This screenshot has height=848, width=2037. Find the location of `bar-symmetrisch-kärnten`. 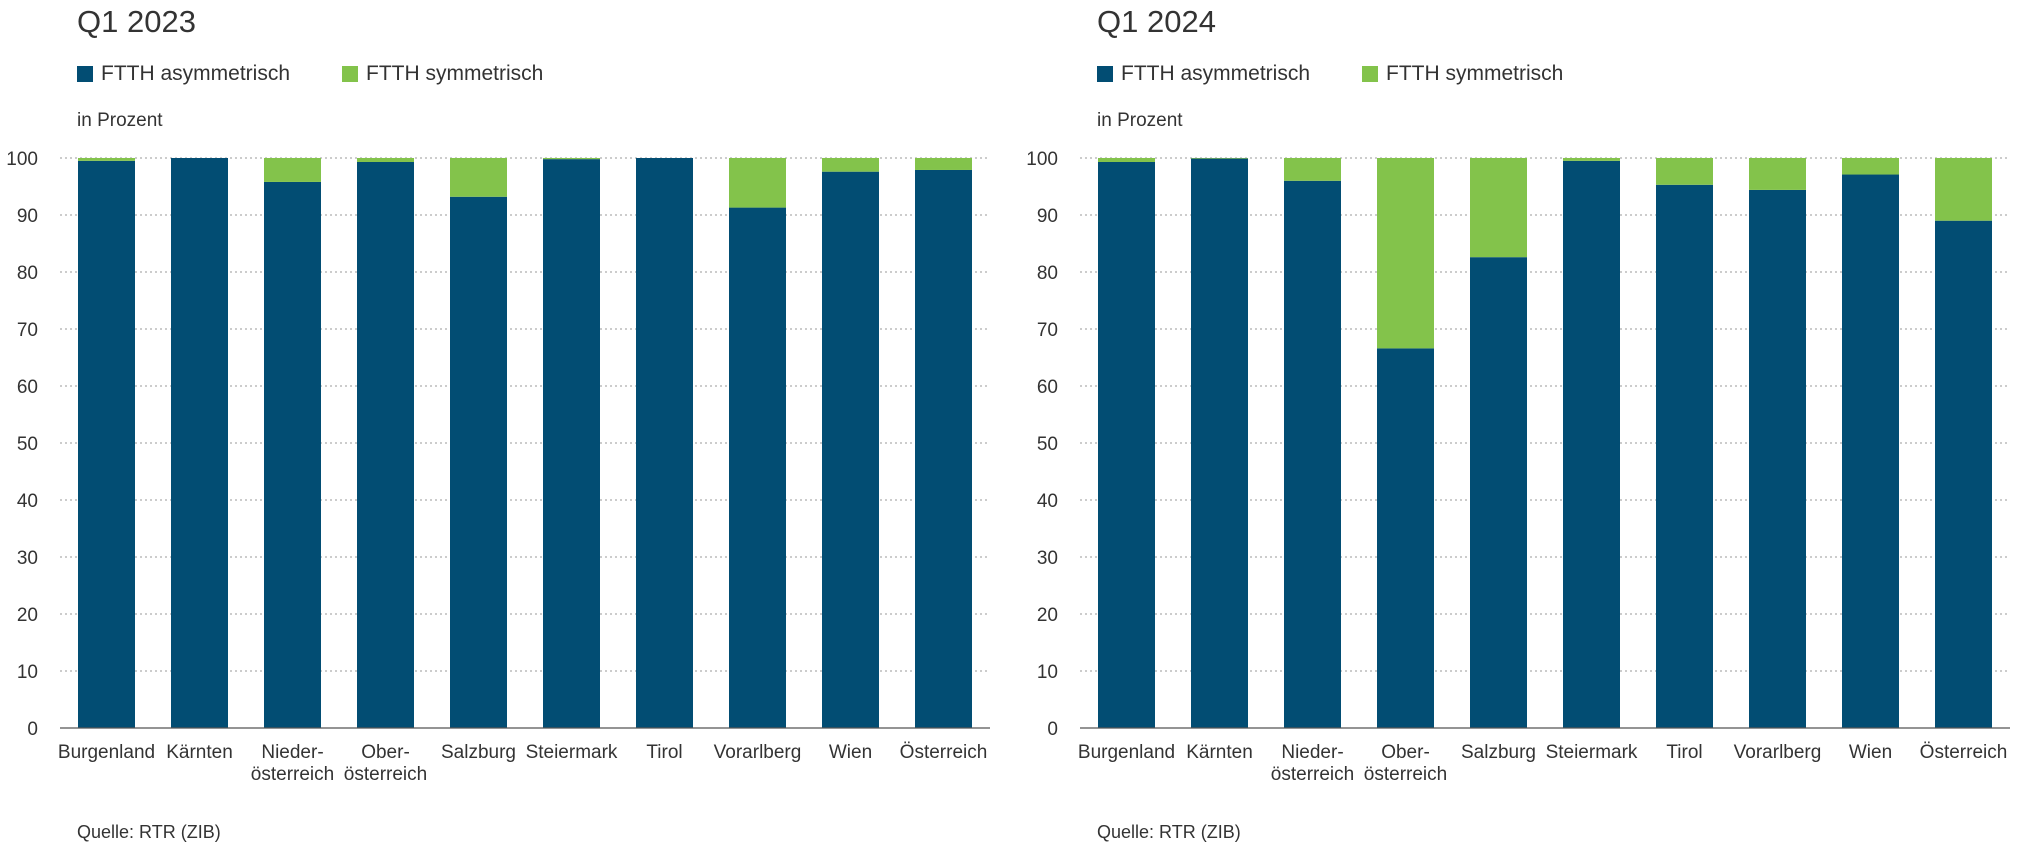

bar-symmetrisch-kärnten is located at coordinates (1219, 158).